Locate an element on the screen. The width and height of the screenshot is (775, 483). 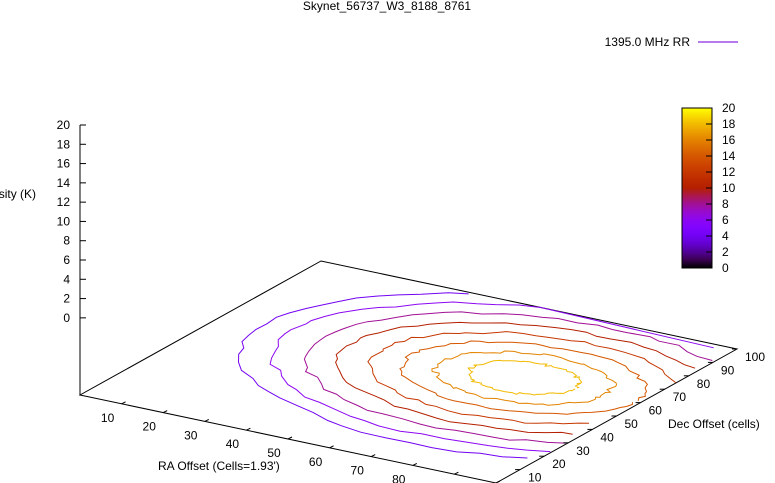
legend: 1395.0 MHz RR is located at coordinates (671, 42).